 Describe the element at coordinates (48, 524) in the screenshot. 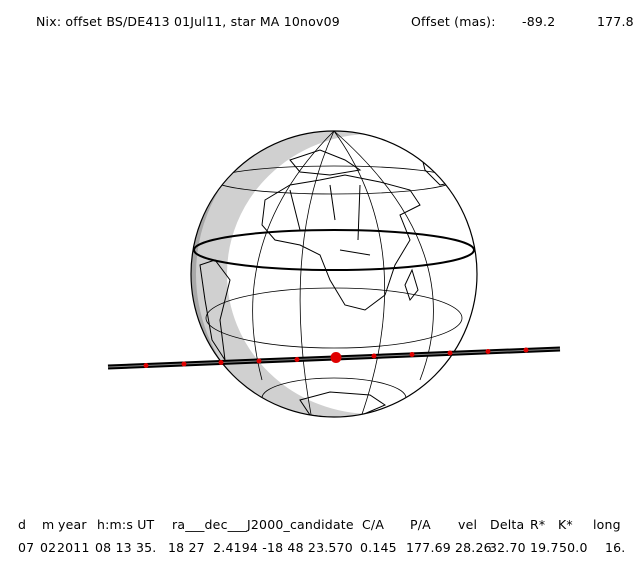

I see `column-header: m` at that location.